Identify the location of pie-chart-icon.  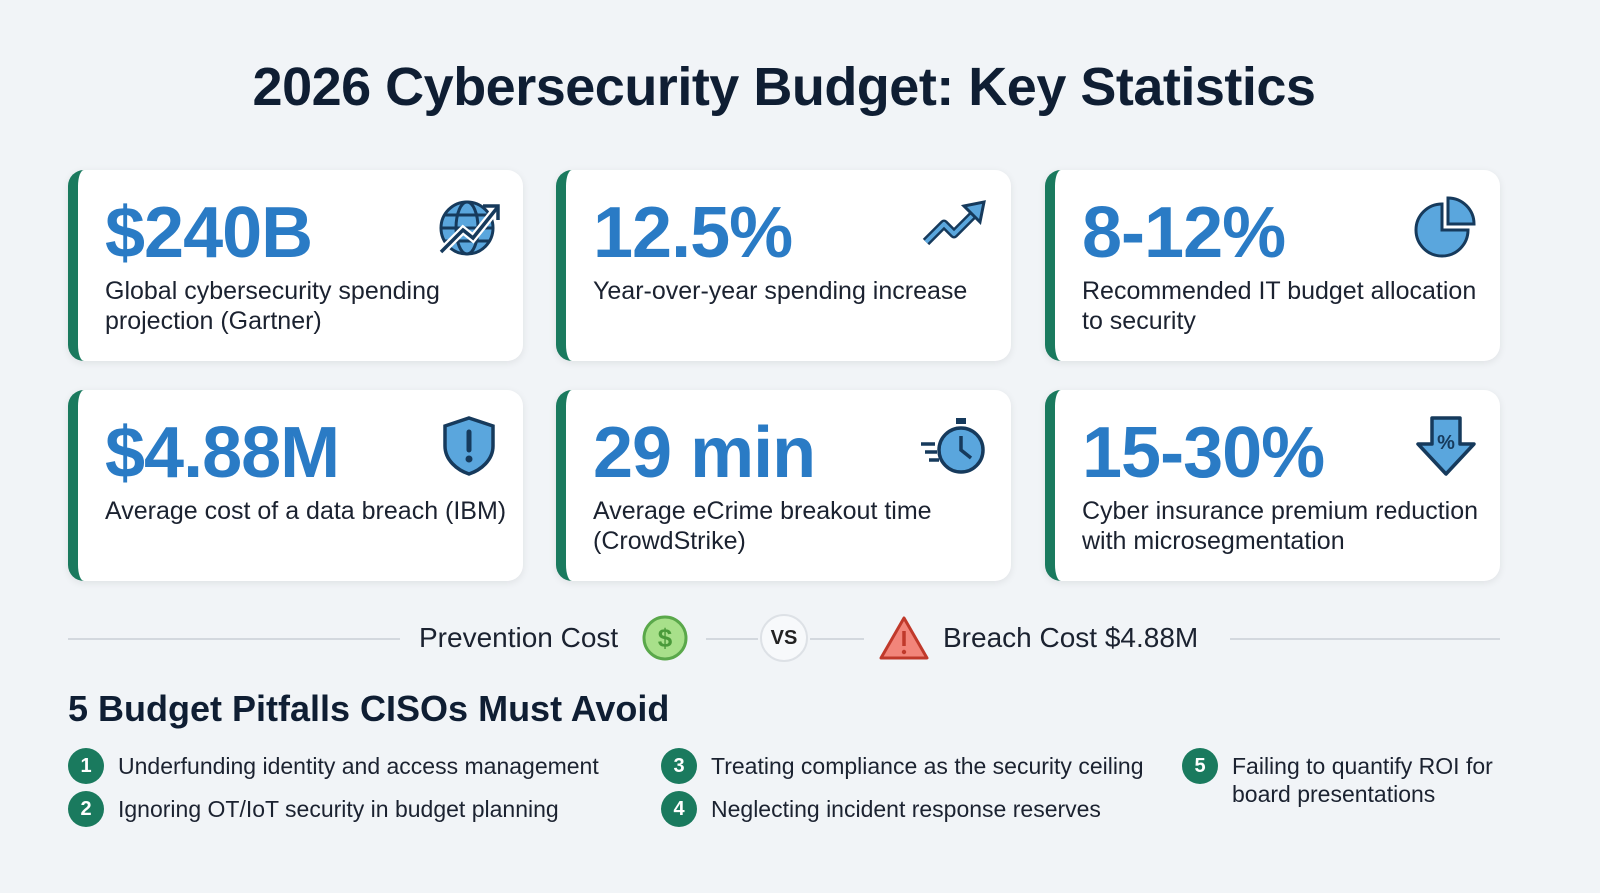
(1445, 227).